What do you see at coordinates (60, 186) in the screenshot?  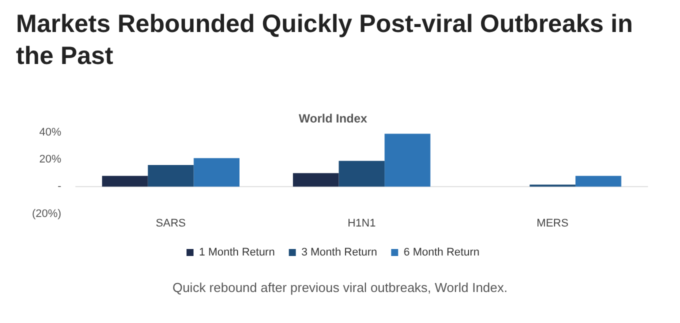 I see `y-tick-label: -` at bounding box center [60, 186].